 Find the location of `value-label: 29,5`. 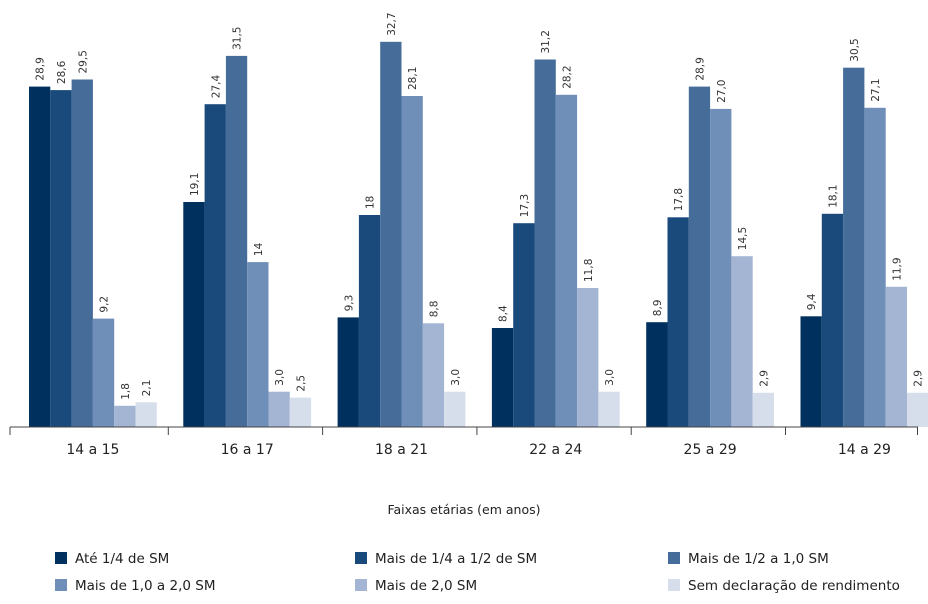

value-label: 29,5 is located at coordinates (83, 61).